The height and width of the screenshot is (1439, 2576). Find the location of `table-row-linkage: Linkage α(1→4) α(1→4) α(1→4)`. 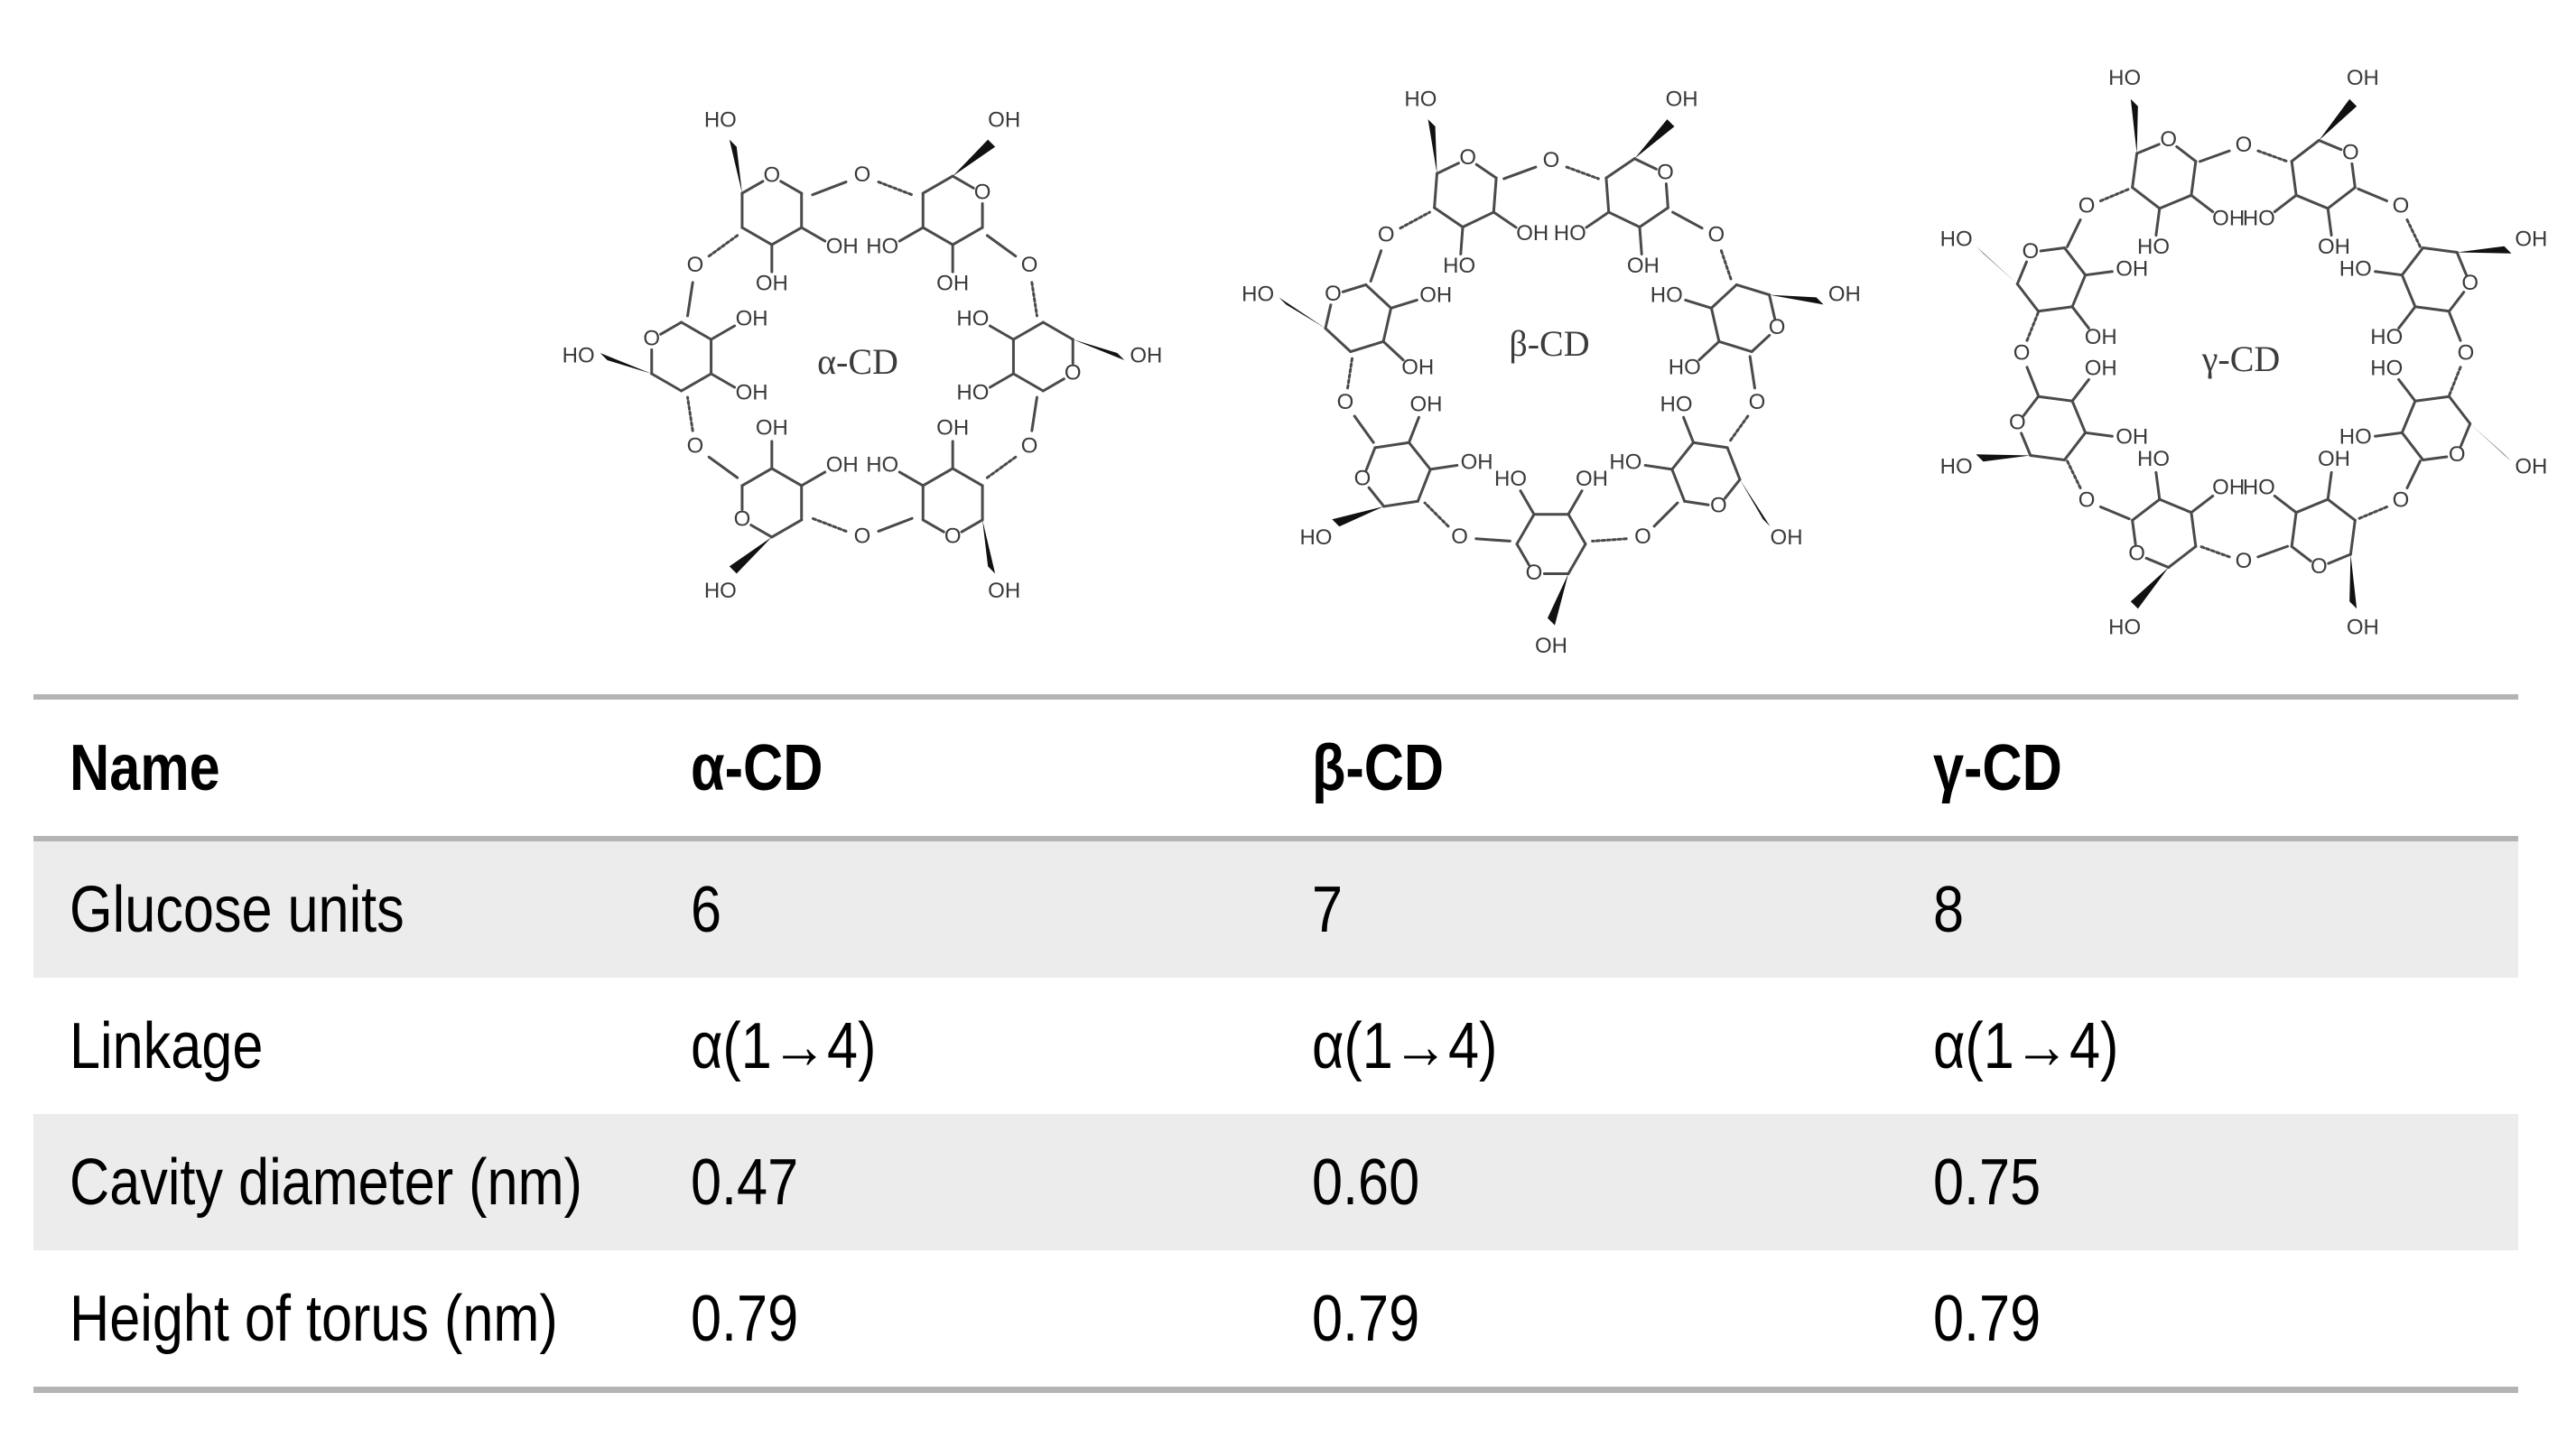

table-row-linkage: Linkage α(1→4) α(1→4) α(1→4) is located at coordinates (1275, 1046).